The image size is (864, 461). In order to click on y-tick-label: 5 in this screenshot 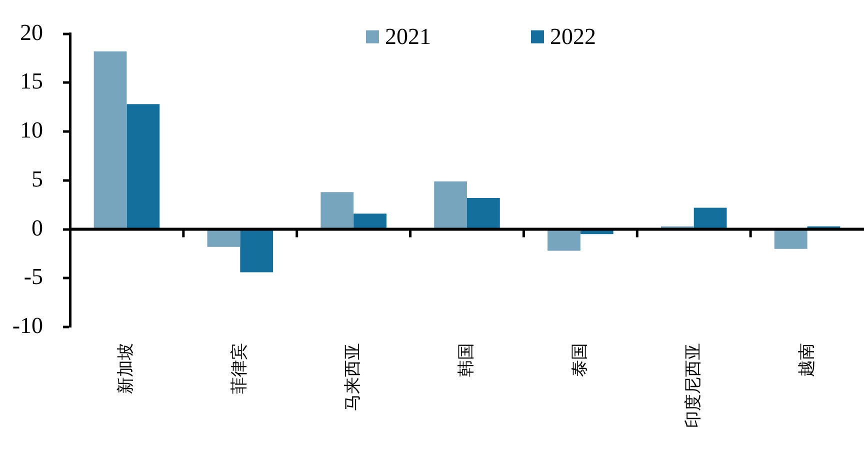, I will do `click(37, 179)`.